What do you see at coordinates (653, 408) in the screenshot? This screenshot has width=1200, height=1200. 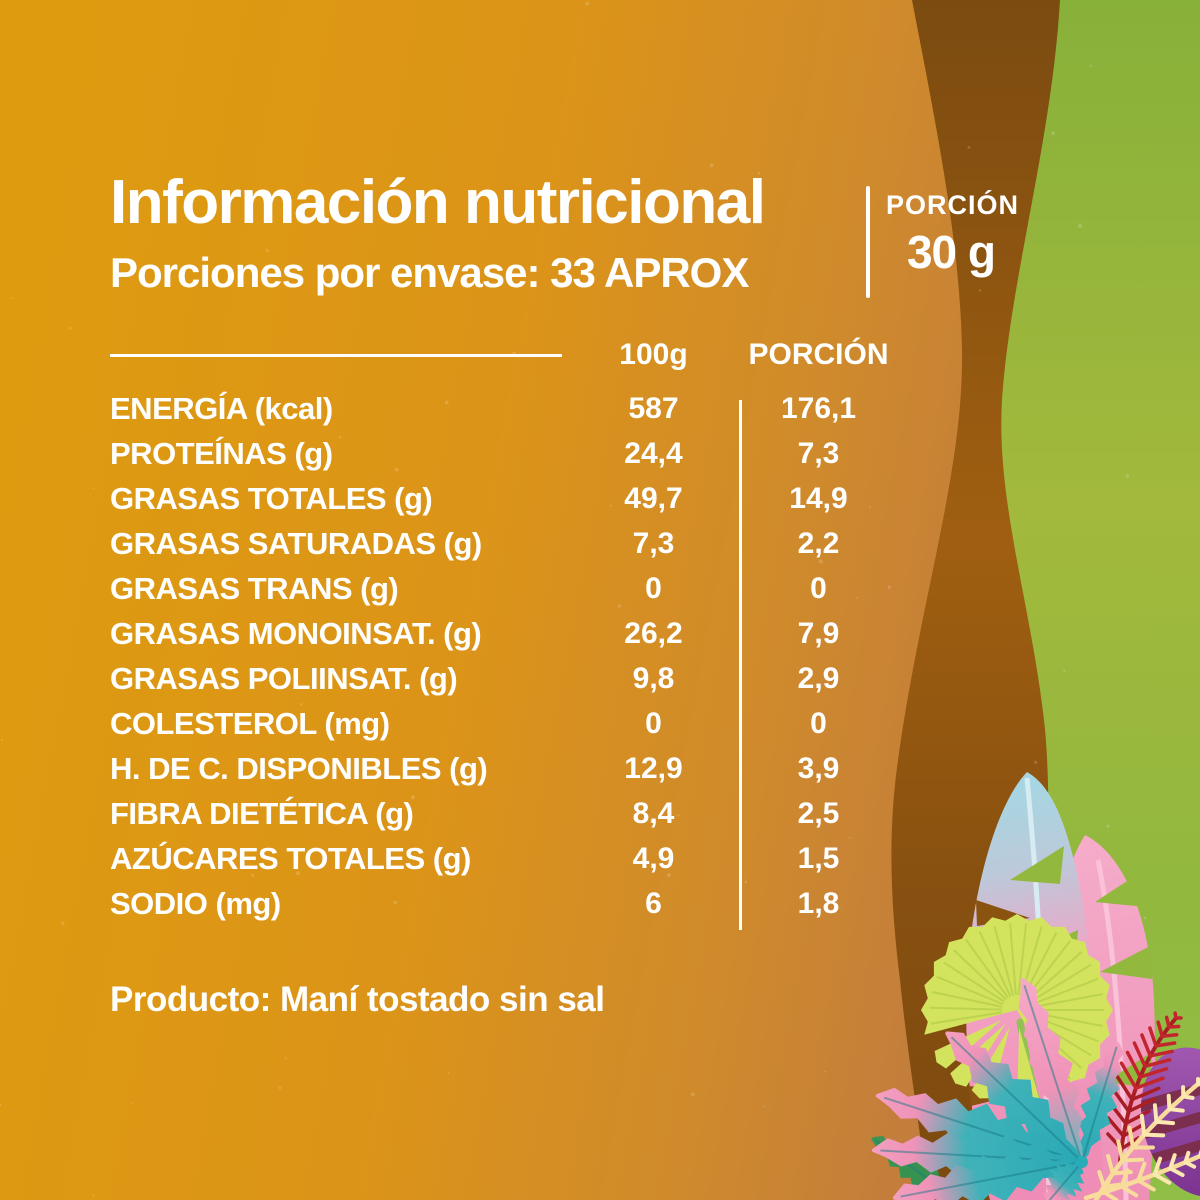 I see `value-100g: 587` at bounding box center [653, 408].